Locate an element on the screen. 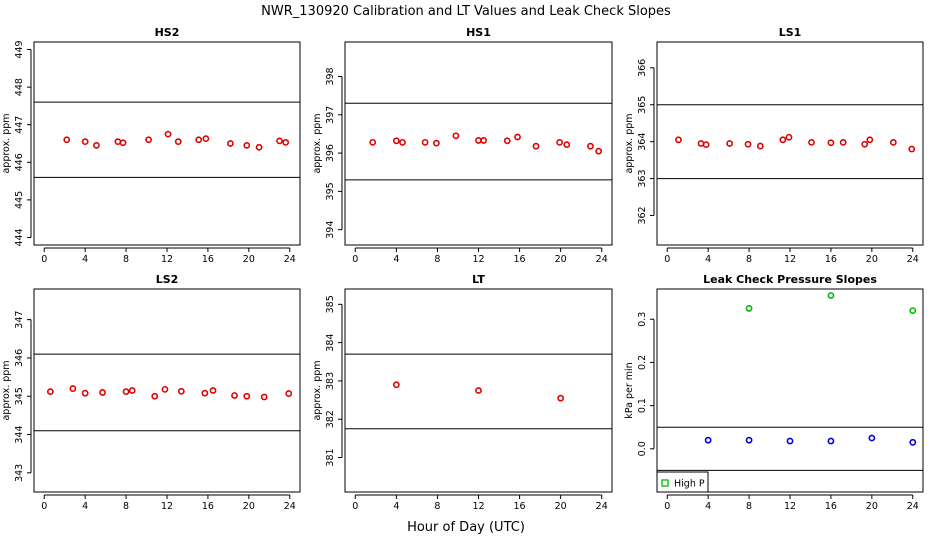 The width and height of the screenshot is (936, 540). y-tick-label: 343 is located at coordinates (19, 473).